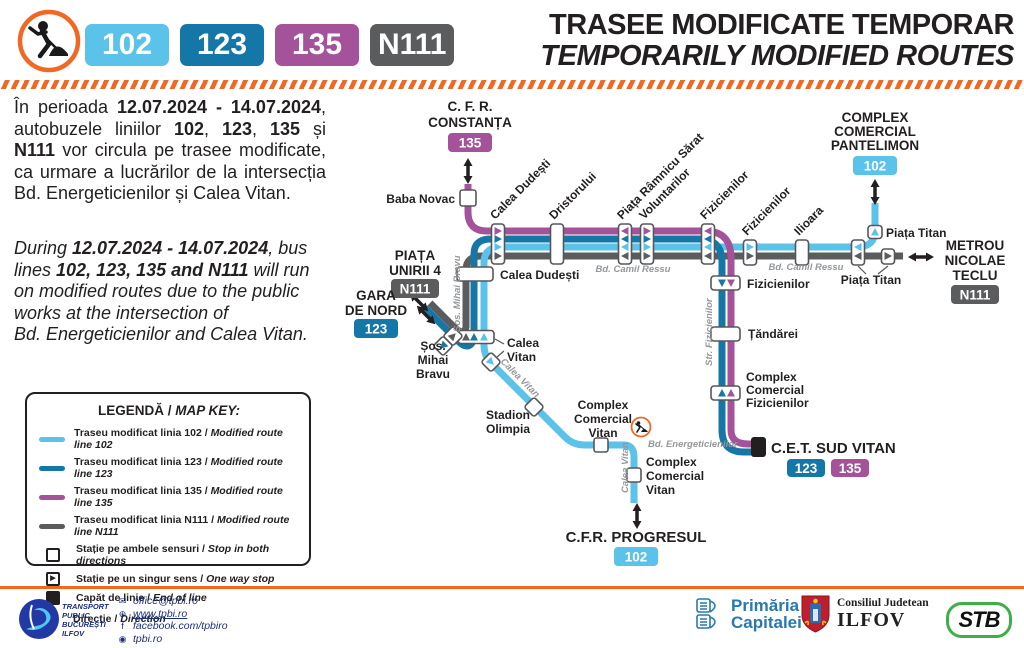 The width and height of the screenshot is (1024, 648). Describe the element at coordinates (766, 614) in the screenshot. I see `primaria-name: Primăria Capitalei` at that location.